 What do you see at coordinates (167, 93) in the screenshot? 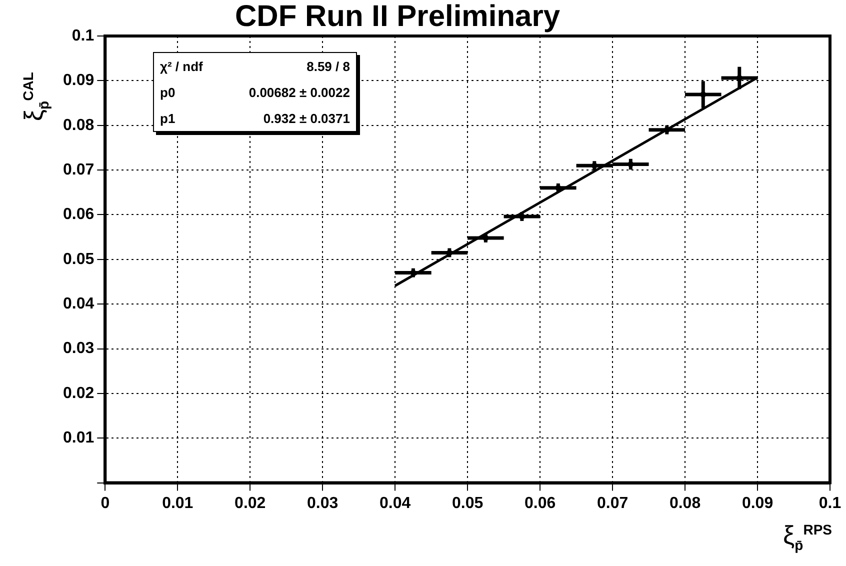
I see `annotation: p0` at bounding box center [167, 93].